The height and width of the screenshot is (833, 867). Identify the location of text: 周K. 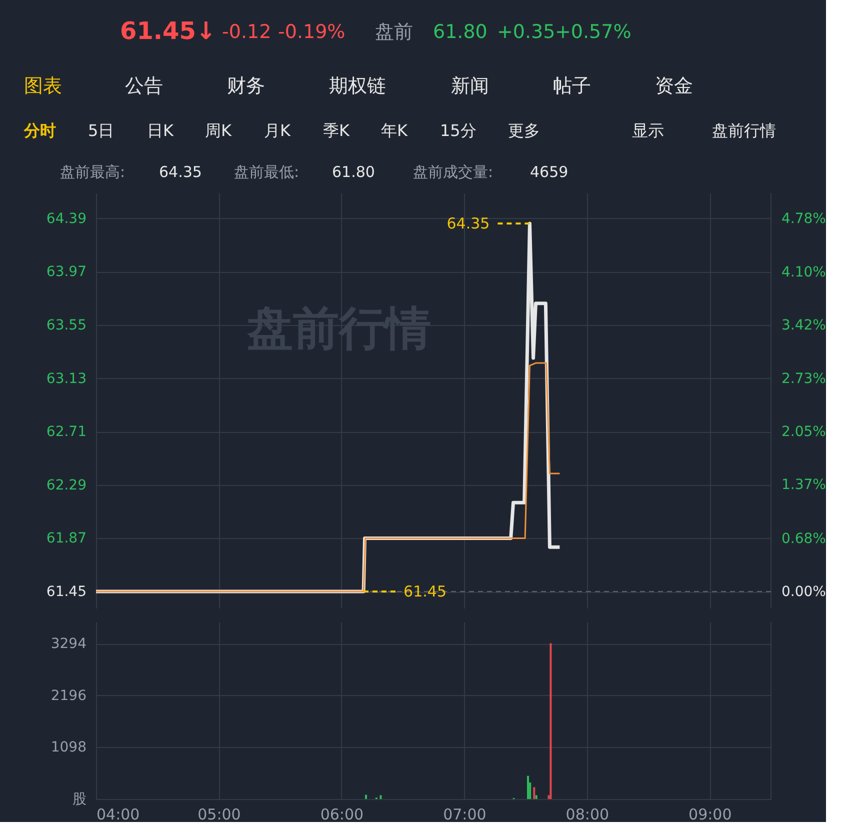
(218, 130).